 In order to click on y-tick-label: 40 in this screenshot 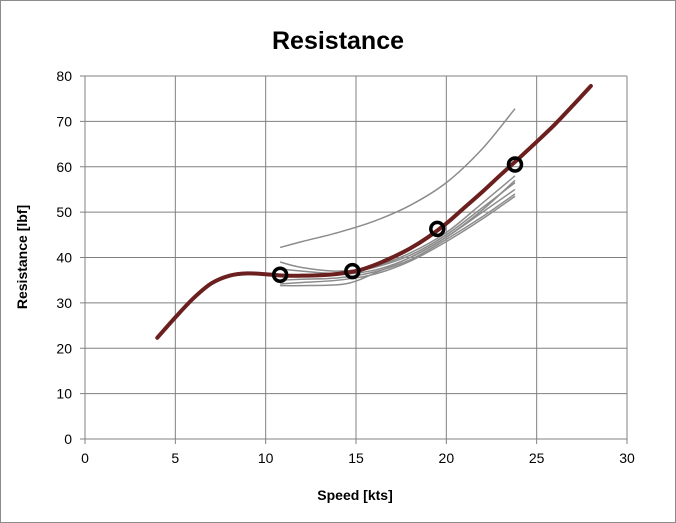, I will do `click(64, 258)`.